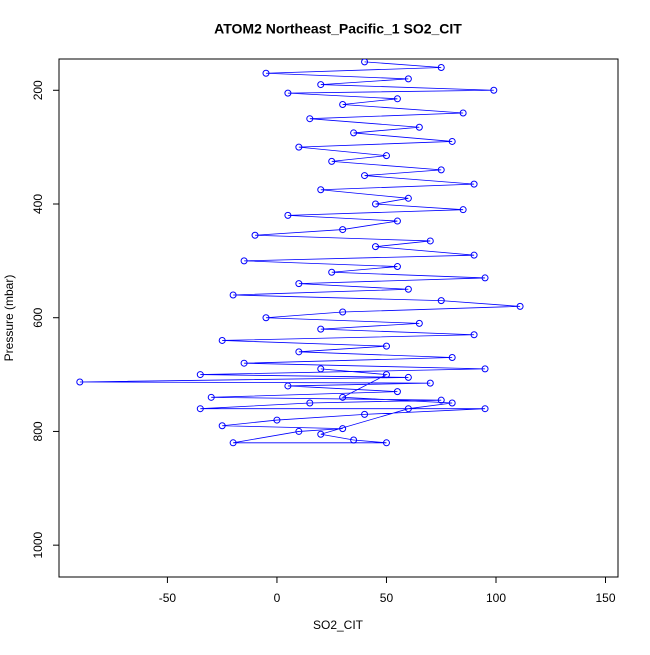 This screenshot has width=650, height=655. I want to click on y-tick-label: 800, so click(38, 431).